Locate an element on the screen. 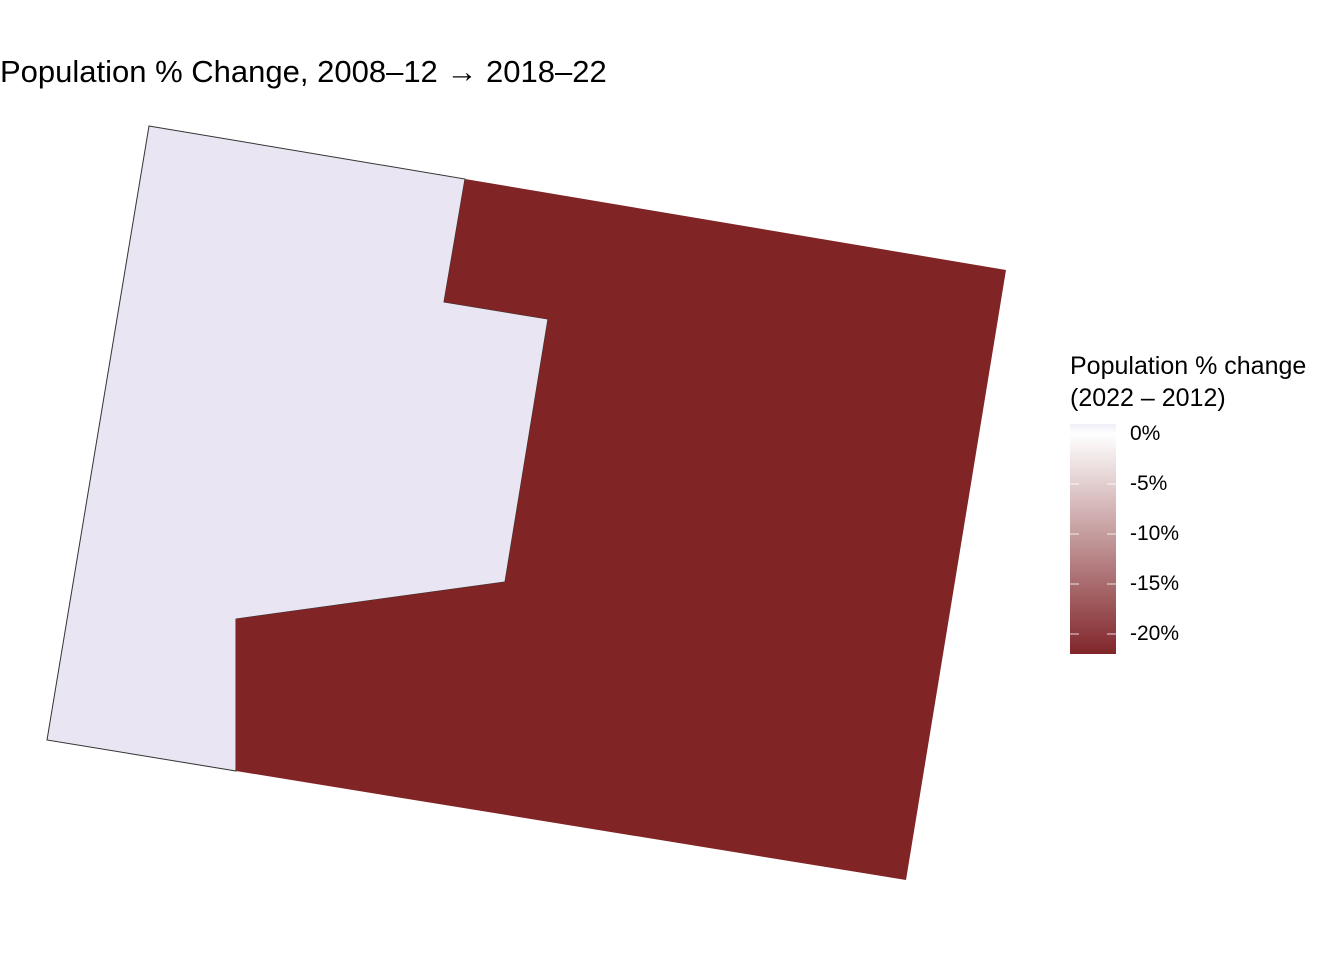 The image size is (1344, 960). legend-break-label: -5% is located at coordinates (1149, 483).